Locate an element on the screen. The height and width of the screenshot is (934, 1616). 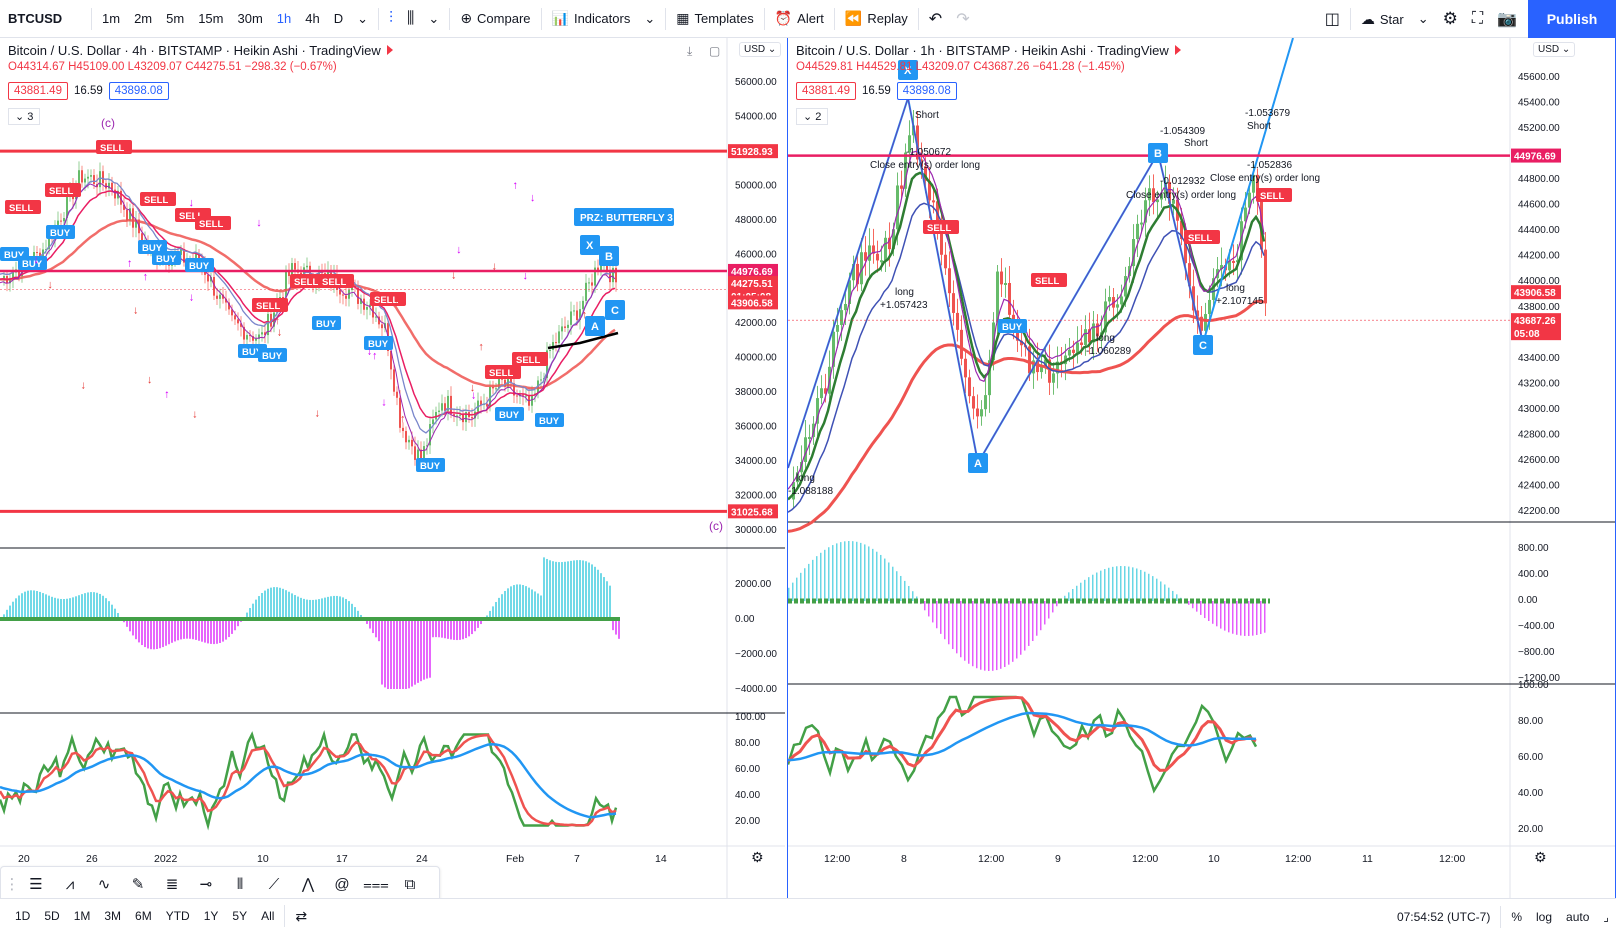
scroll-down-icon: ⤓ is located at coordinates (689, 54).